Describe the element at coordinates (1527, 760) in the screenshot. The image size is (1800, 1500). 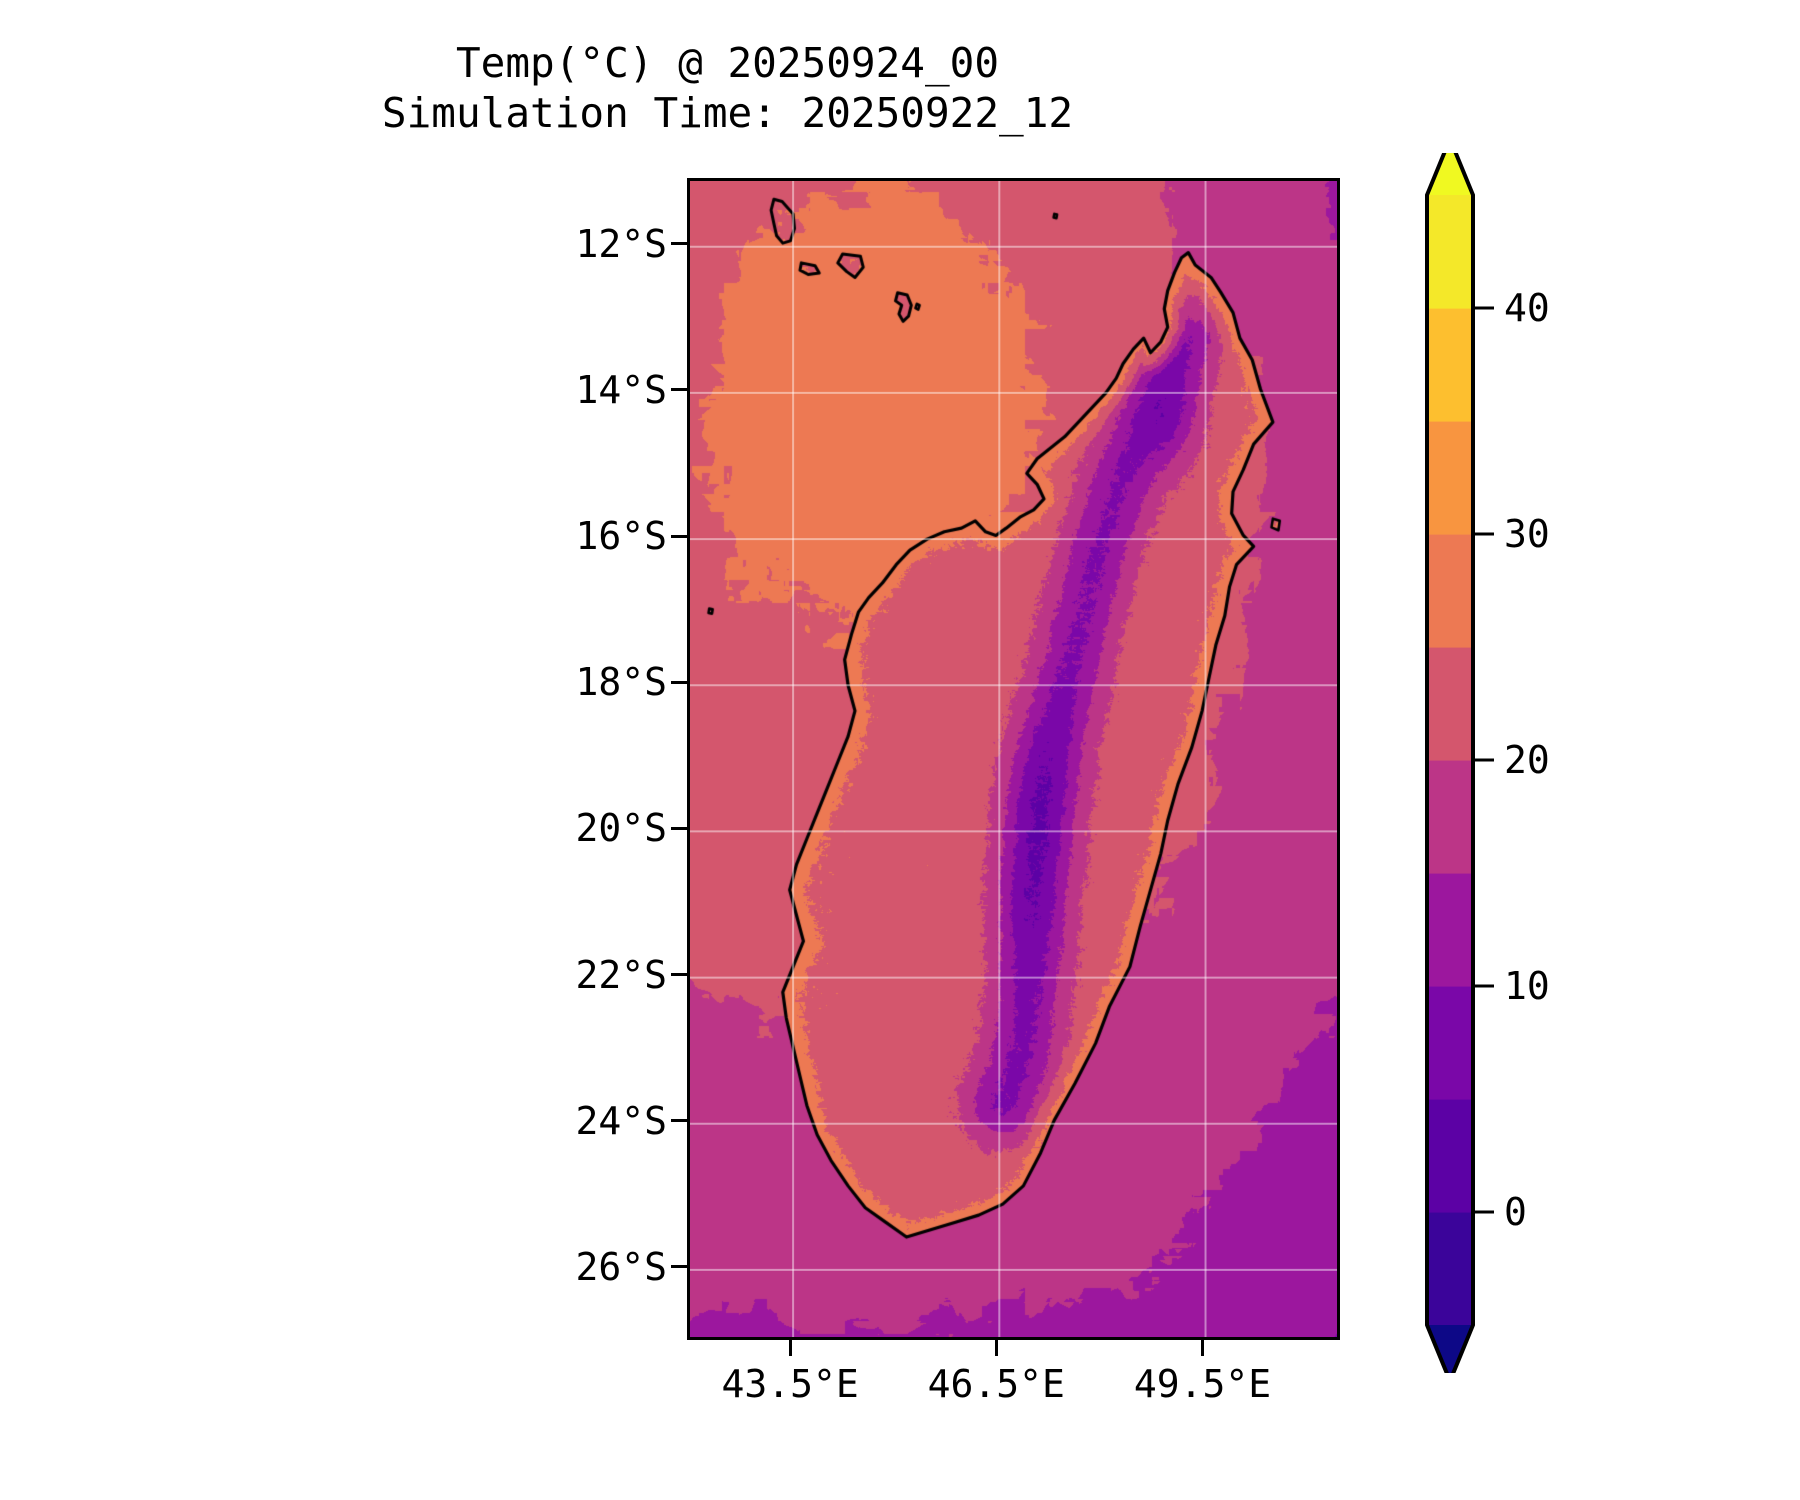
I see `colorbar-tick-label: 20` at that location.